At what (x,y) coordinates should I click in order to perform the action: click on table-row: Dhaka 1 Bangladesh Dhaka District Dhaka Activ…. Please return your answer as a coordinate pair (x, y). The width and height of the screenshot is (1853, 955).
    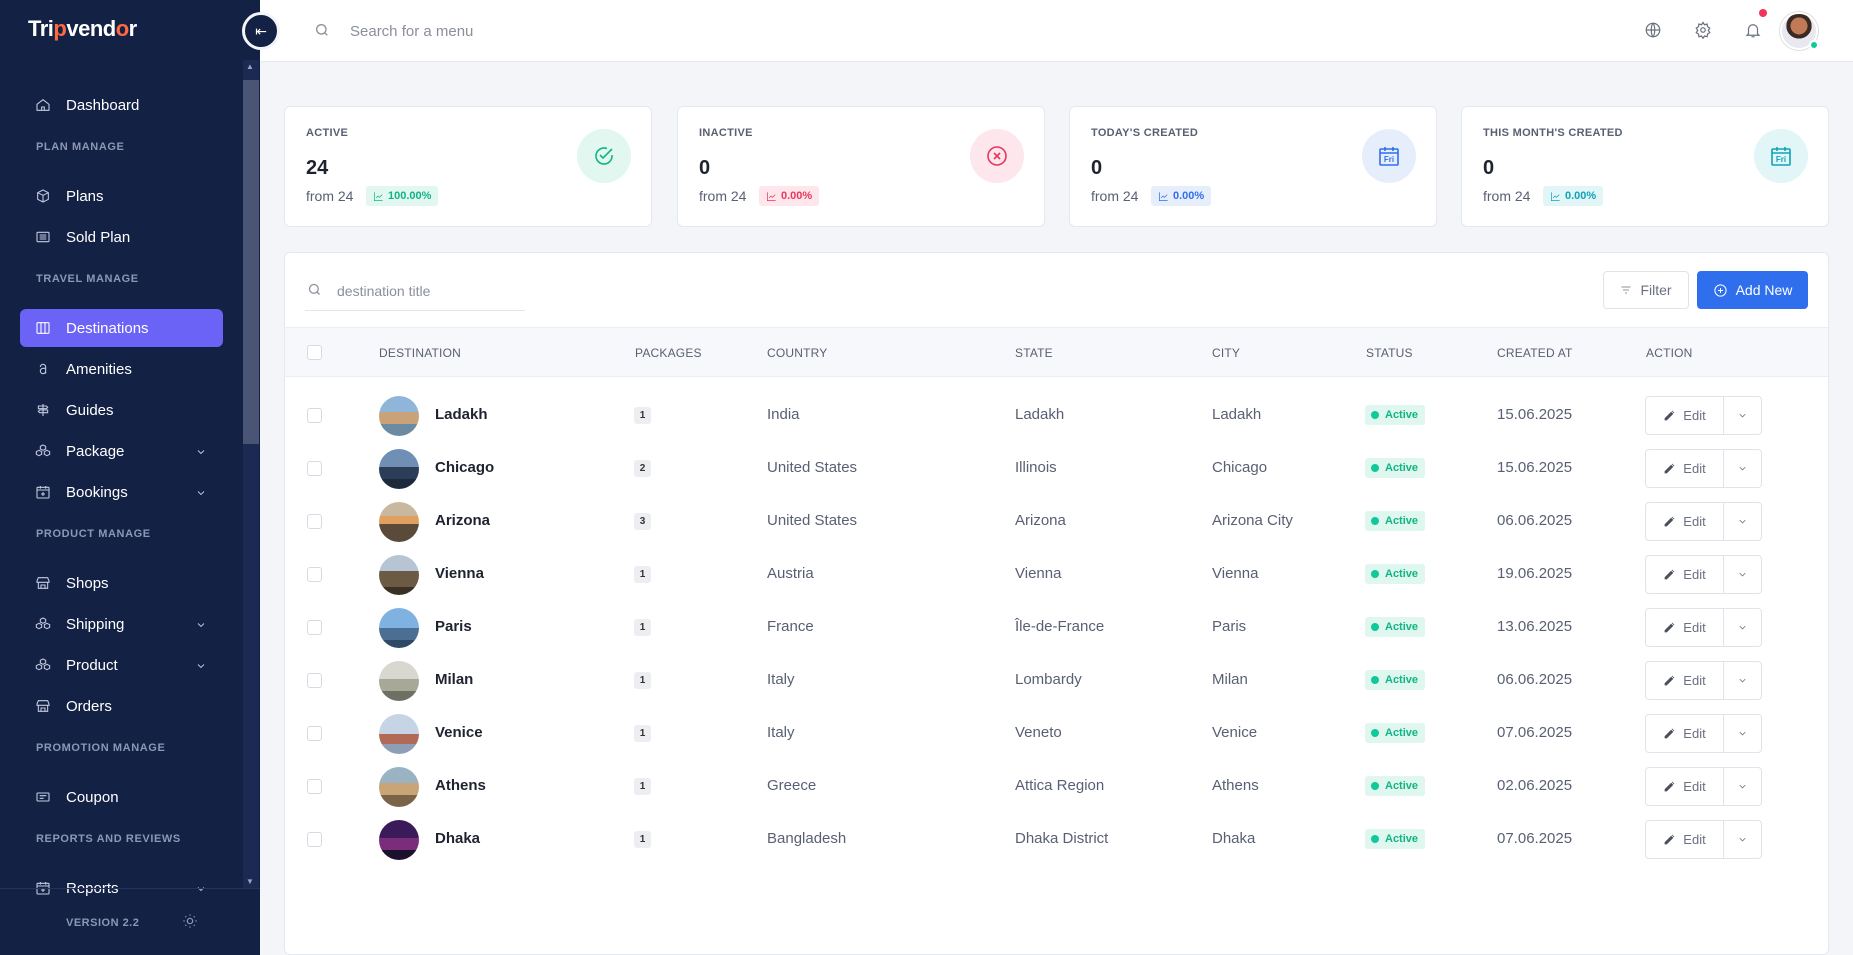
    Looking at the image, I should click on (1056, 839).